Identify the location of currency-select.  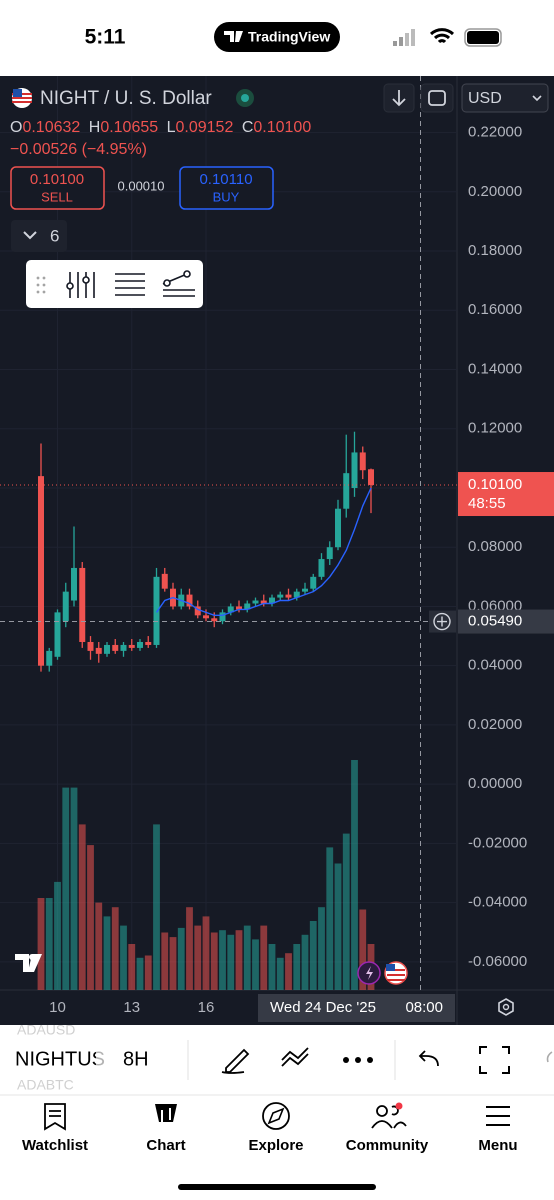
(505, 98).